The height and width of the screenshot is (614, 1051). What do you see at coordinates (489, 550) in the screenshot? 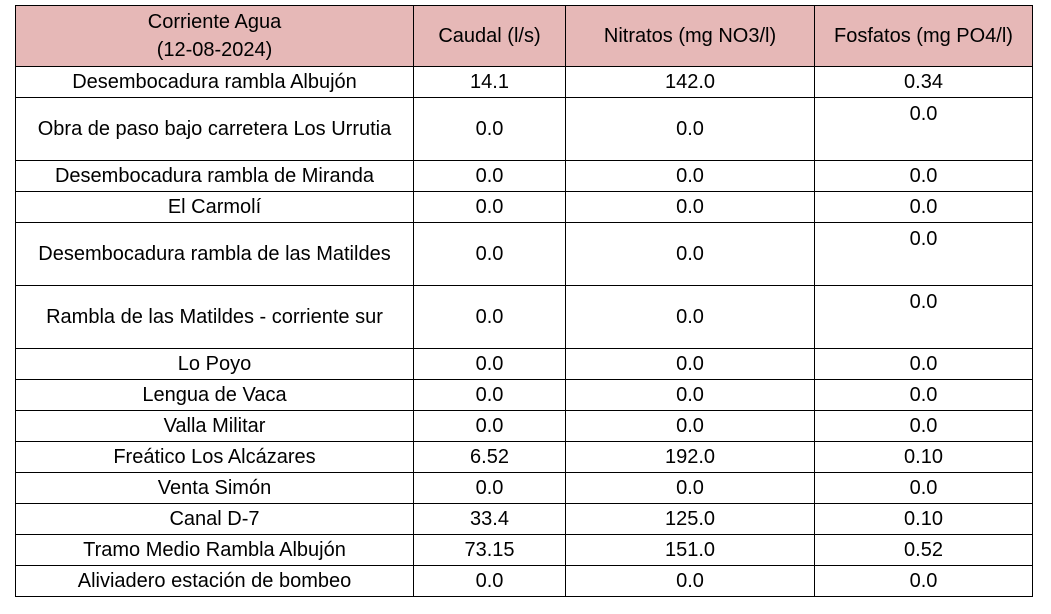
I see `cell-flow: 73.15` at bounding box center [489, 550].